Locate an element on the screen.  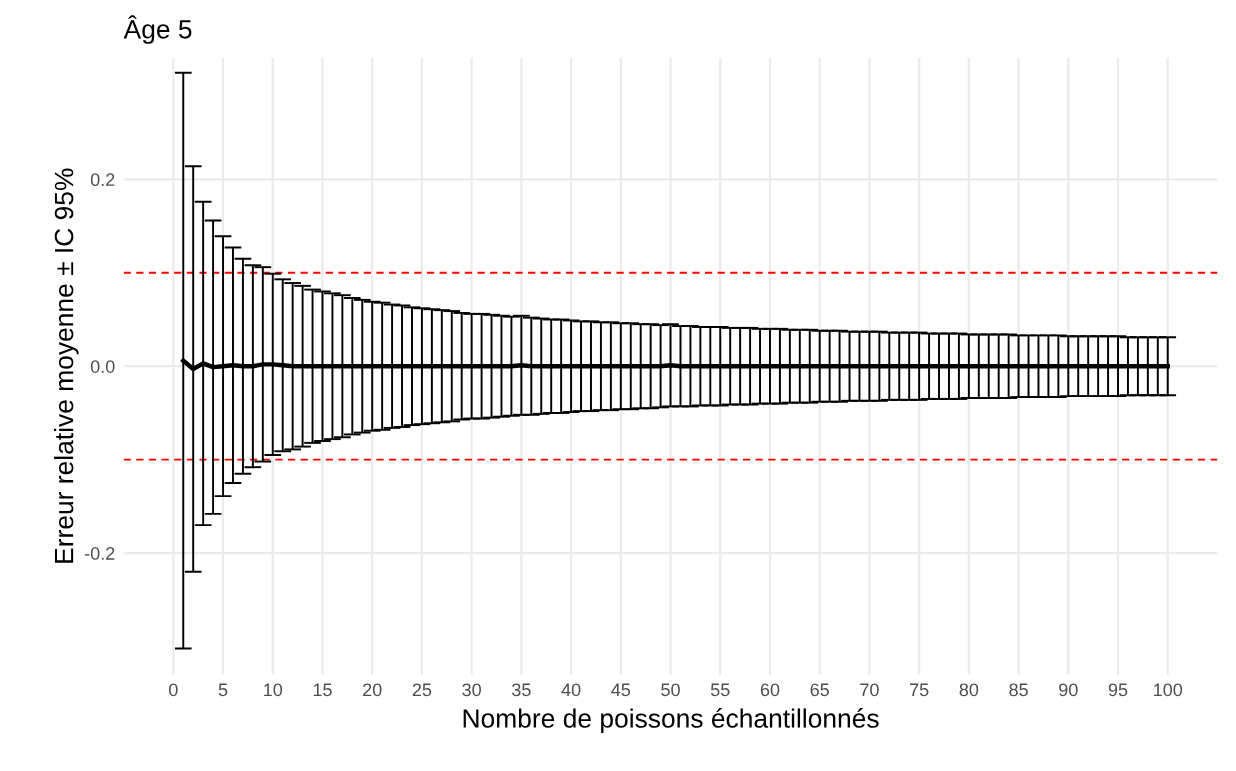
x-tick-label: 55 is located at coordinates (720, 690).